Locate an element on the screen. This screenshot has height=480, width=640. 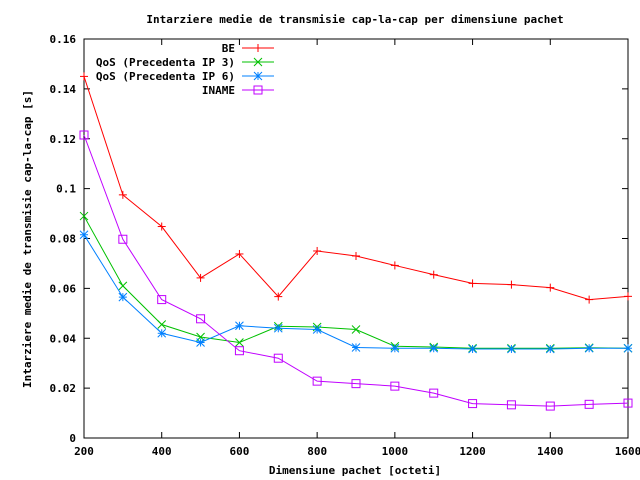
legend-item: QoS (Precedenta IP 6) is located at coordinates (185, 76).